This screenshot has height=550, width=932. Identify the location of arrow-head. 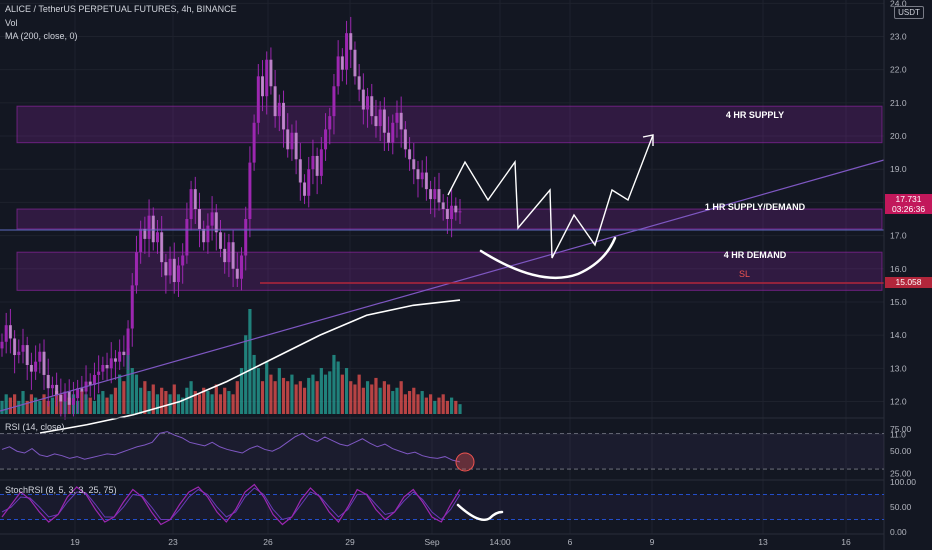
(648, 140).